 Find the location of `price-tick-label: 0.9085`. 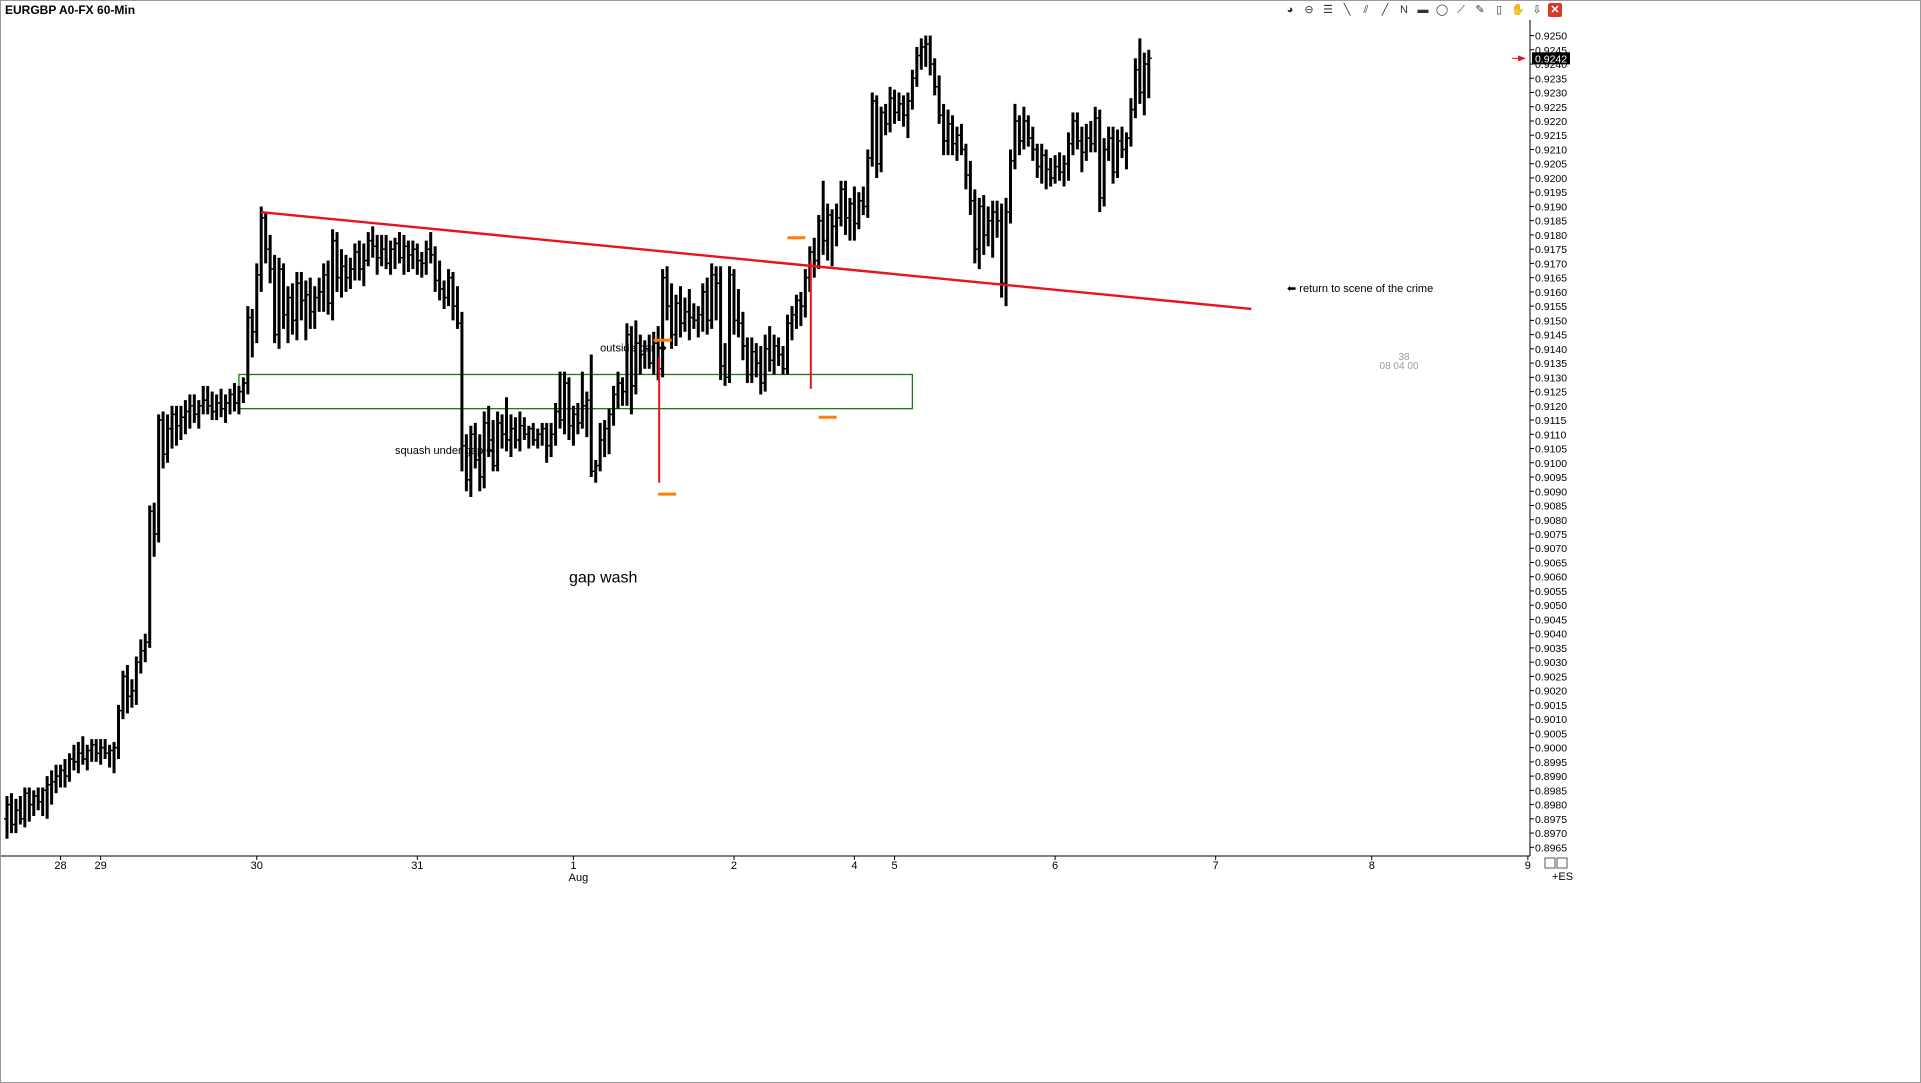

price-tick-label: 0.9085 is located at coordinates (1551, 507).